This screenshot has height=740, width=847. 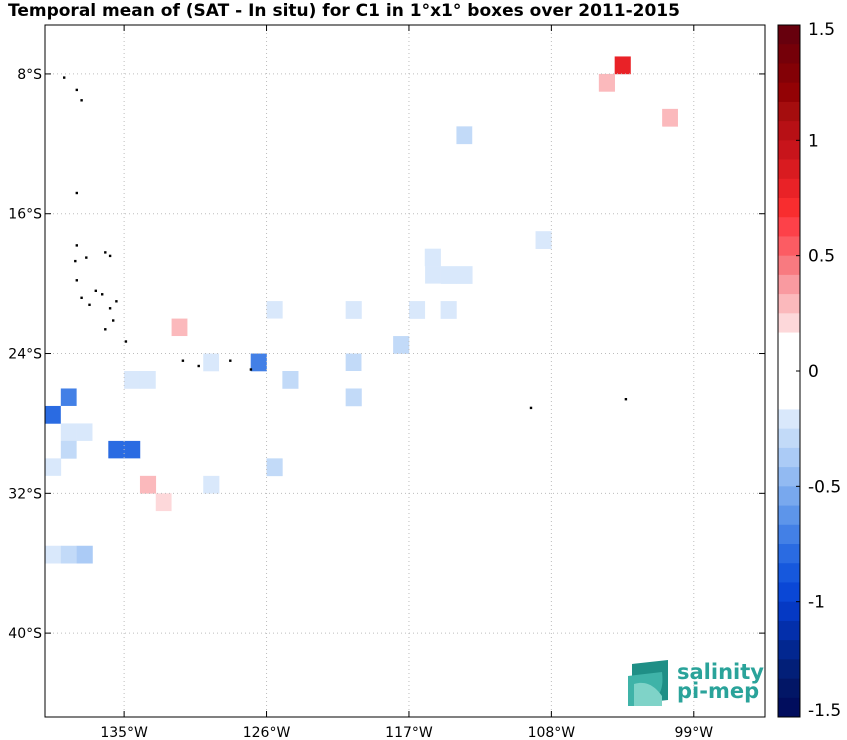 What do you see at coordinates (25, 355) in the screenshot?
I see `y-tick-label-2: 24°S` at bounding box center [25, 355].